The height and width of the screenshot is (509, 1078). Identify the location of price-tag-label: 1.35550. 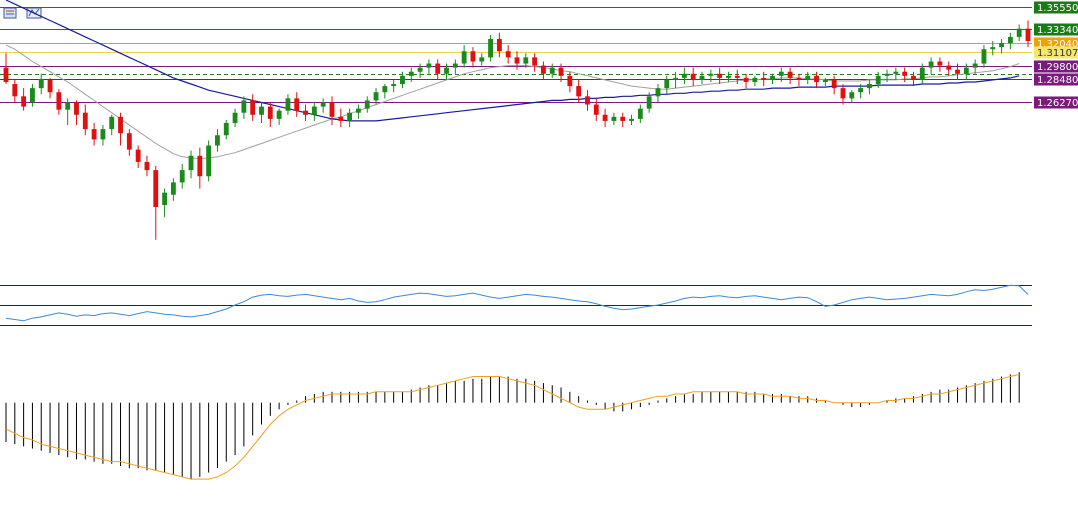
(1057, 8).